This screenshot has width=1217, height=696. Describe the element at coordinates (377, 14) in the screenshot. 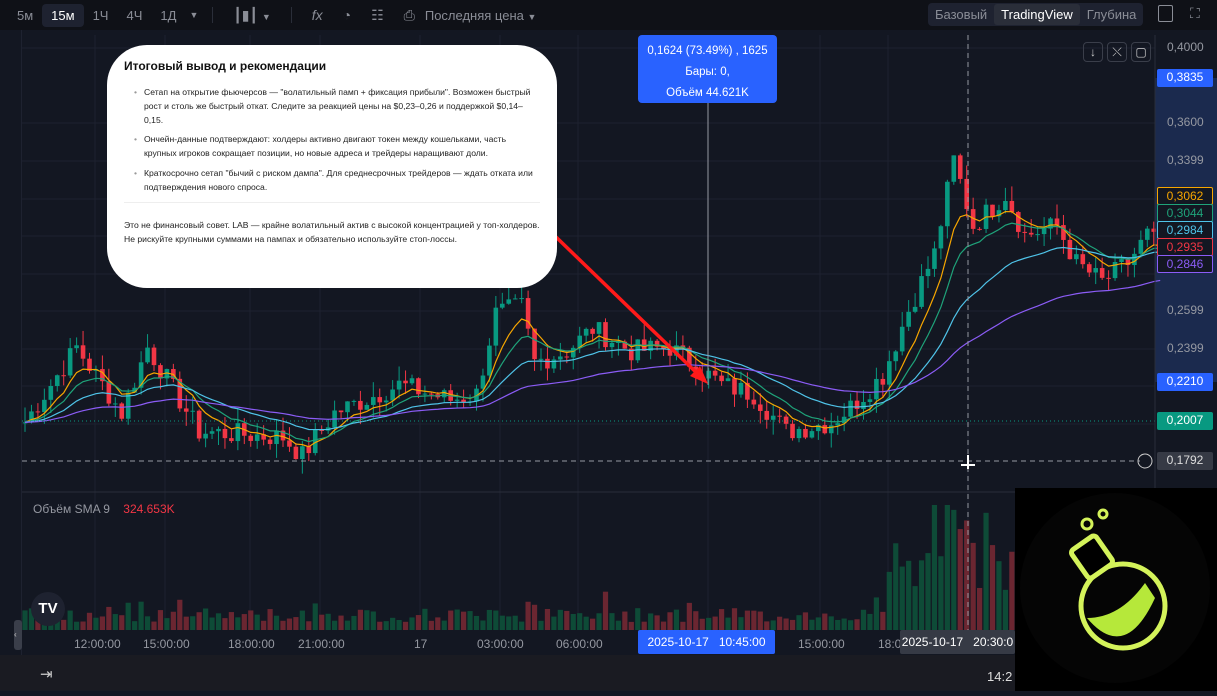

I see `layout-icon: ☷` at that location.